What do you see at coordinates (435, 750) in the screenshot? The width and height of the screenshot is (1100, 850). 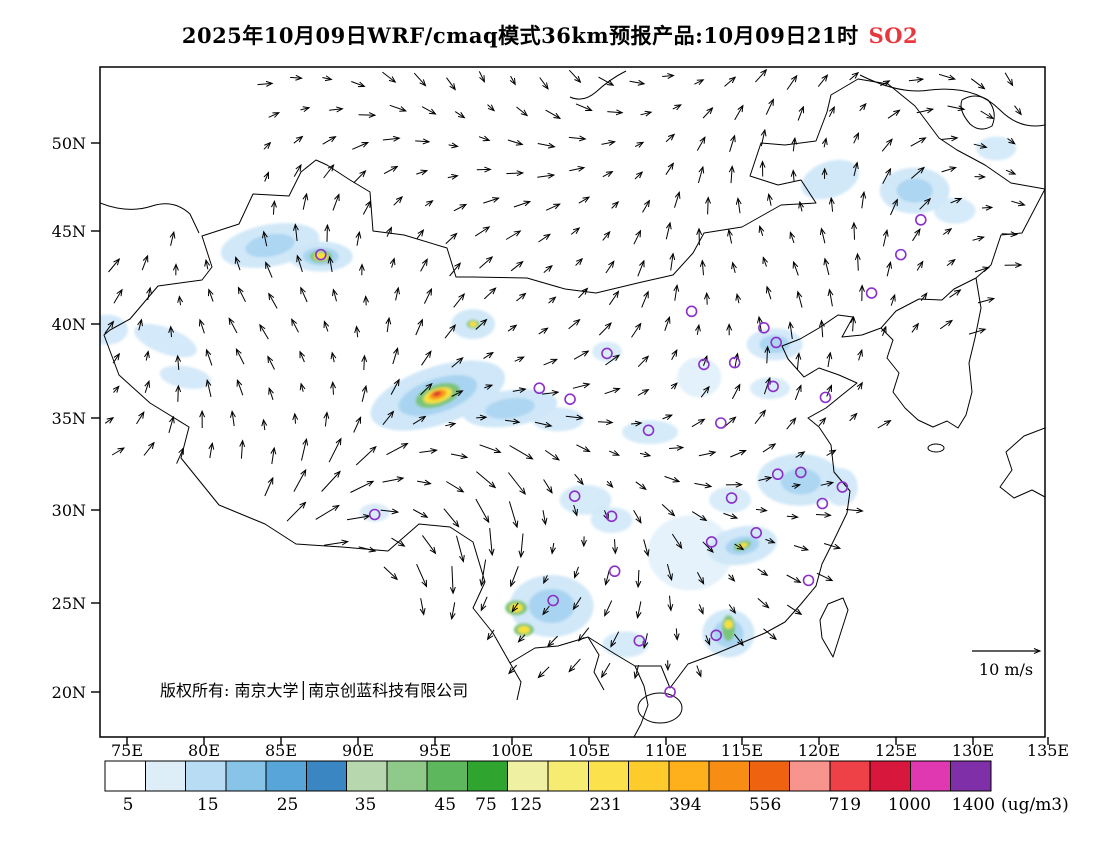 I see `lon-axis-label: 95E` at bounding box center [435, 750].